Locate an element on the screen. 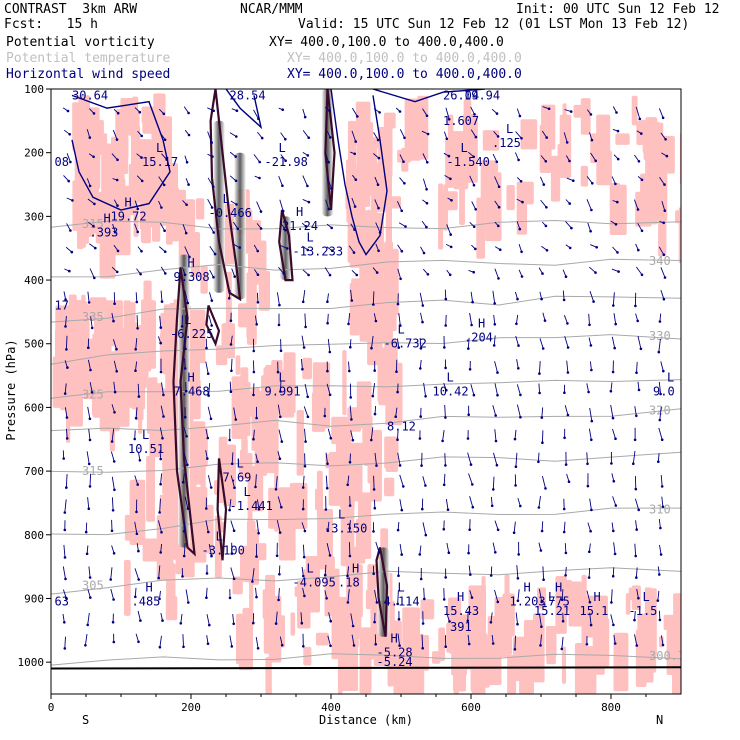 The height and width of the screenshot is (740, 740). theta-contour is located at coordinates (366, 420).